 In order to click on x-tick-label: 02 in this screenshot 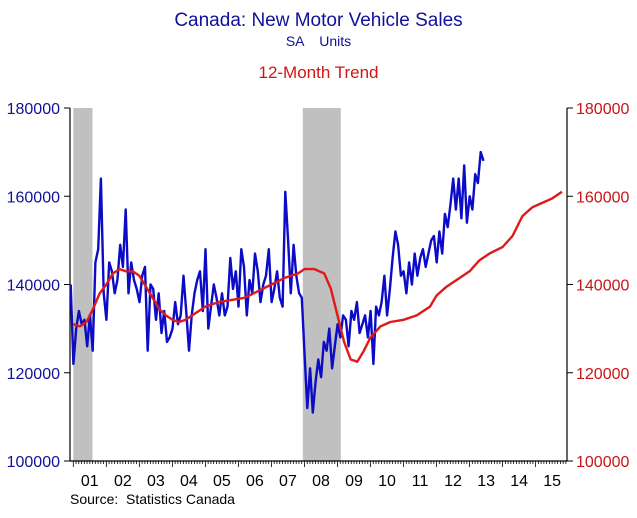, I will do `click(123, 481)`.